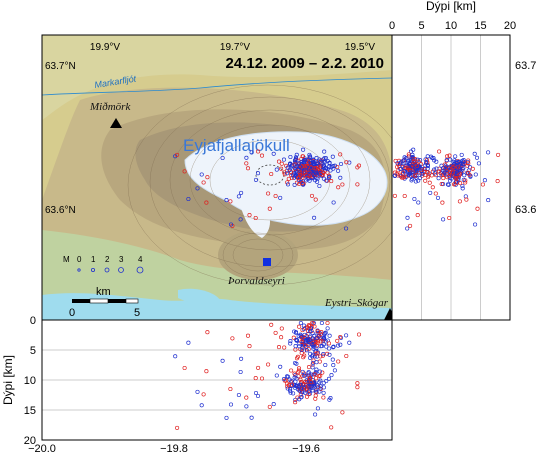 The image size is (540, 455). What do you see at coordinates (30, 411) in the screenshot?
I see `bottom-ytick-15: 15` at bounding box center [30, 411].